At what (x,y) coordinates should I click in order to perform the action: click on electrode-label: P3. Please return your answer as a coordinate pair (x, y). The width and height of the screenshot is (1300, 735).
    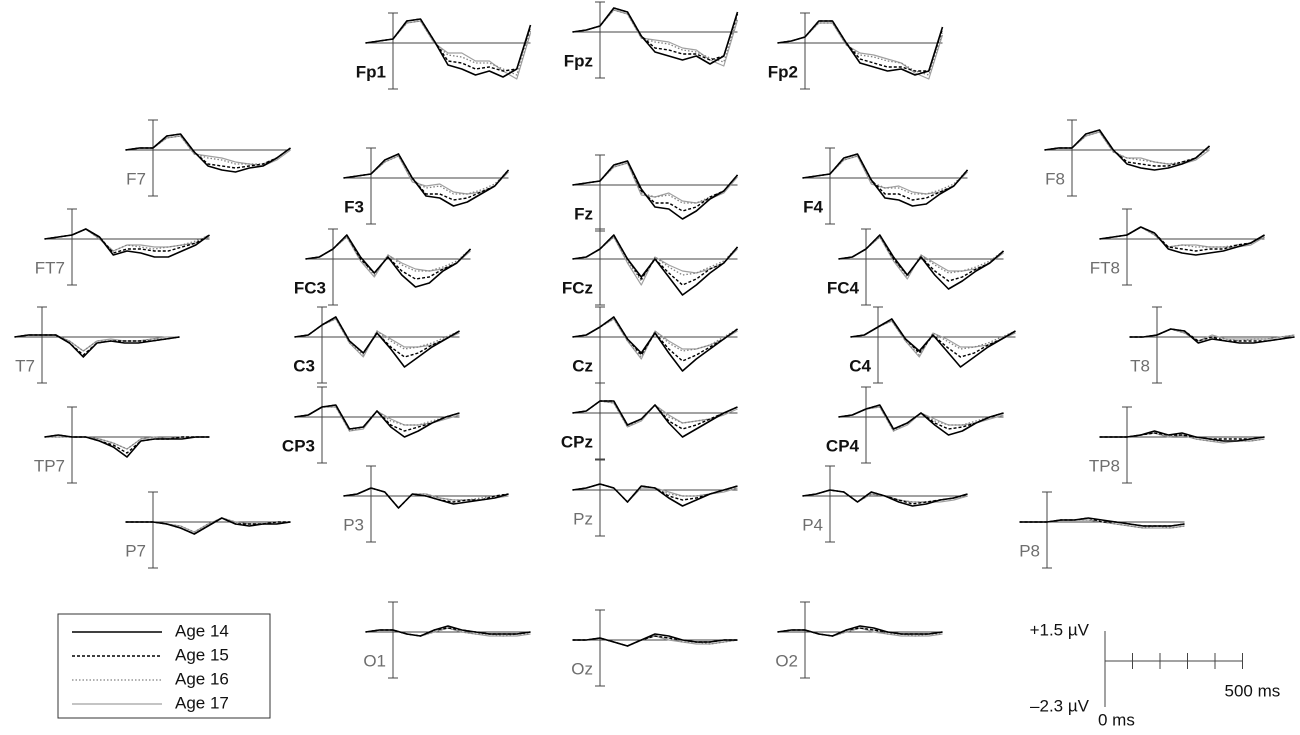
    Looking at the image, I should click on (353, 524).